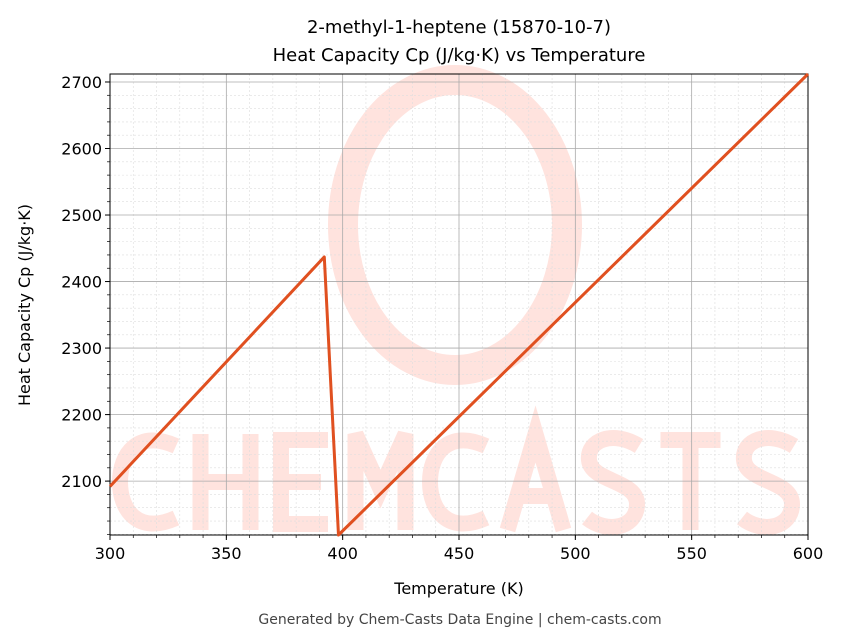 This screenshot has width=843, height=644. I want to click on y-tick-label: 2100, so click(81, 481).